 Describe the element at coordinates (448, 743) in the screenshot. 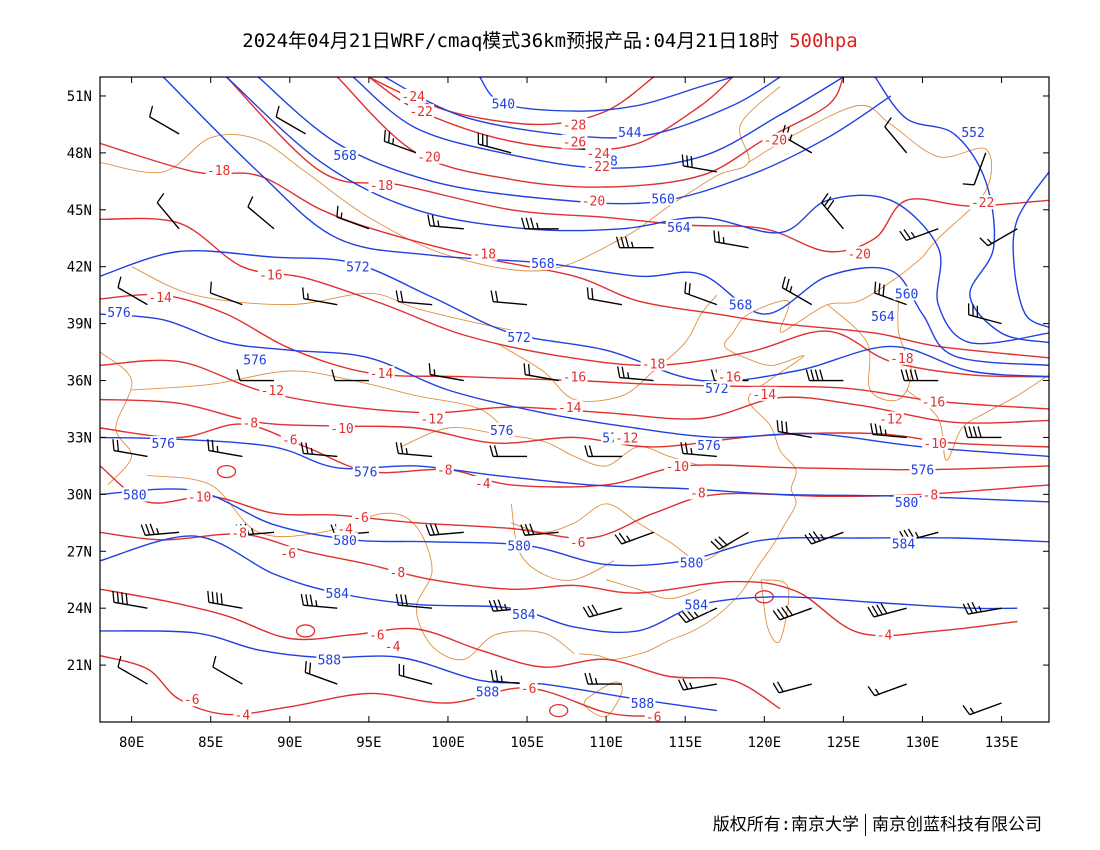

I see `lon-tick-label: 100E` at that location.